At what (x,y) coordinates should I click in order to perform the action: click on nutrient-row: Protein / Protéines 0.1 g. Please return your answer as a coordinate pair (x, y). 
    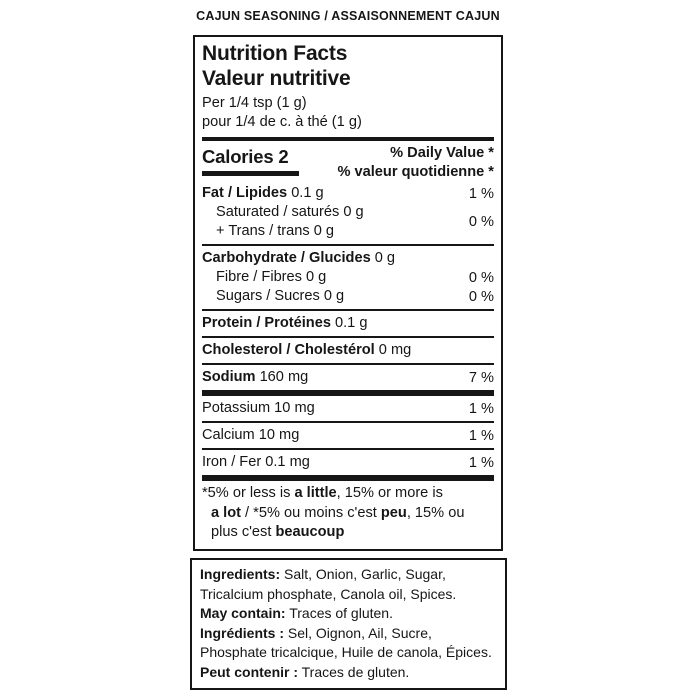
    Looking at the image, I should click on (348, 323).